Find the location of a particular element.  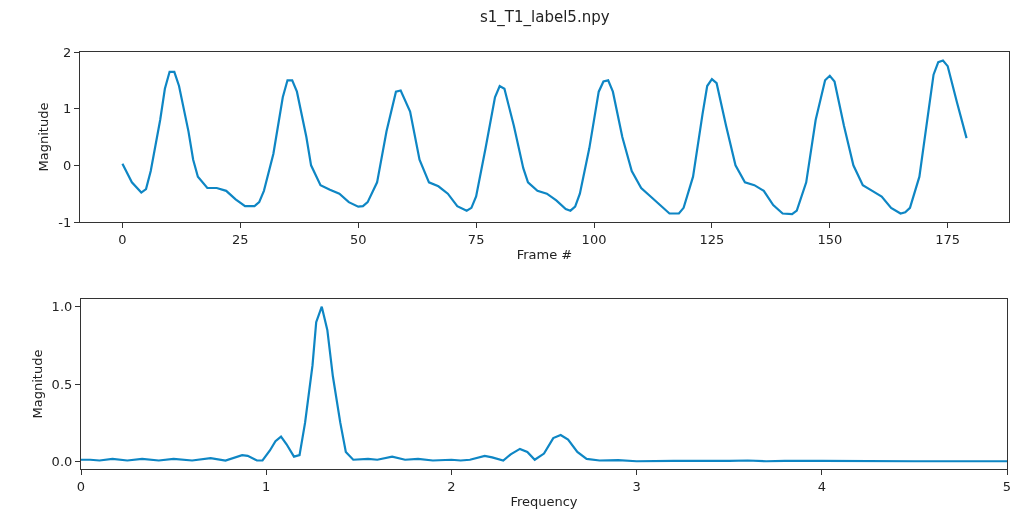

x-axis-title: Frame # is located at coordinates (544, 255).